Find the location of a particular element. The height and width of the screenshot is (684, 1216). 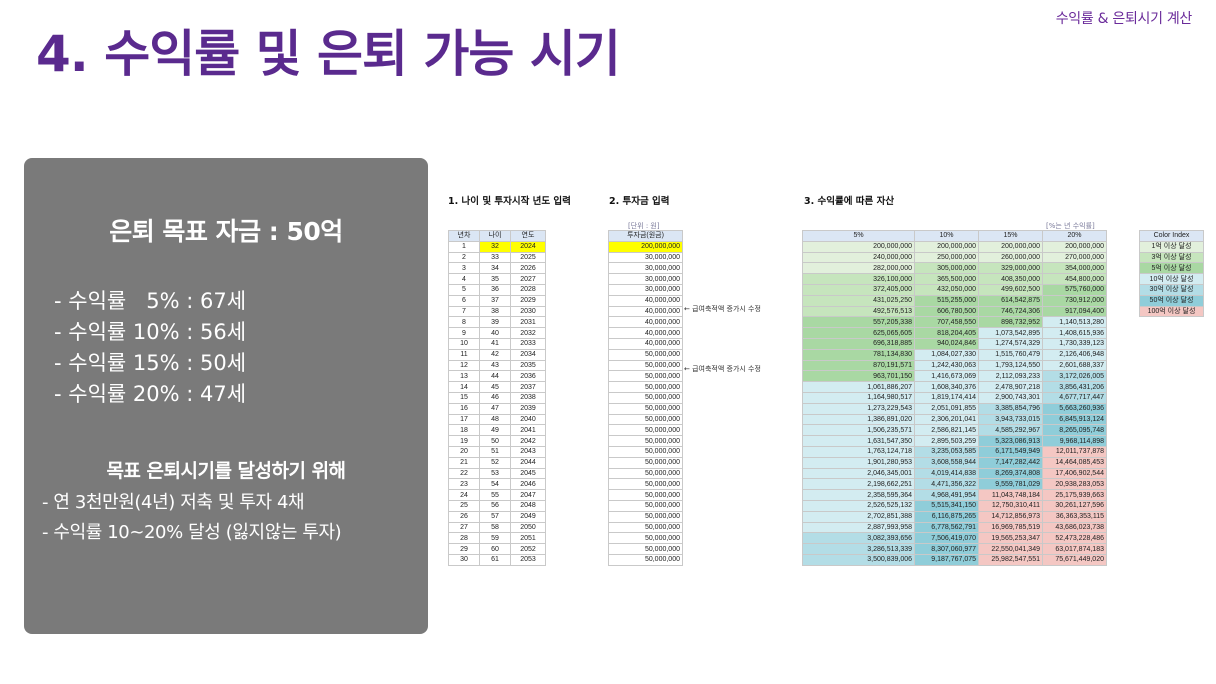

legend-item: 10억 이상 달성 is located at coordinates (1171, 279).